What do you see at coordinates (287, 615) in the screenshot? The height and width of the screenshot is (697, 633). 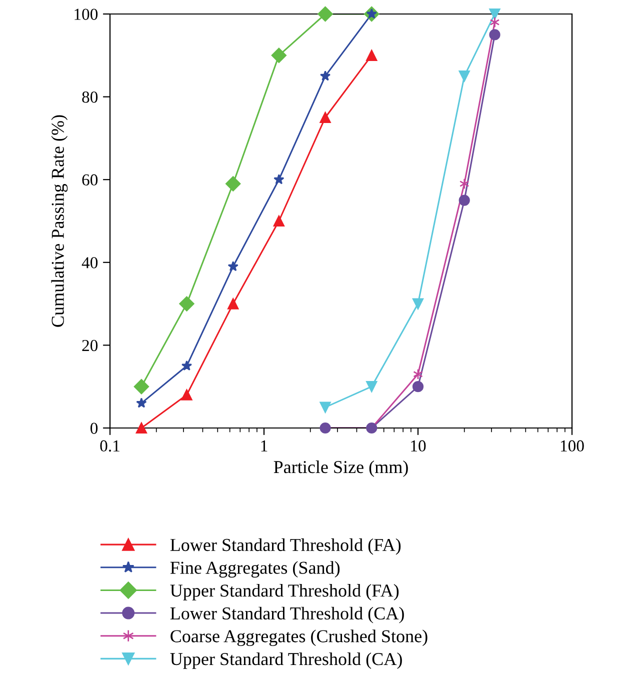 I see `legend-label: Lower Standard Threshold (CA)` at bounding box center [287, 615].